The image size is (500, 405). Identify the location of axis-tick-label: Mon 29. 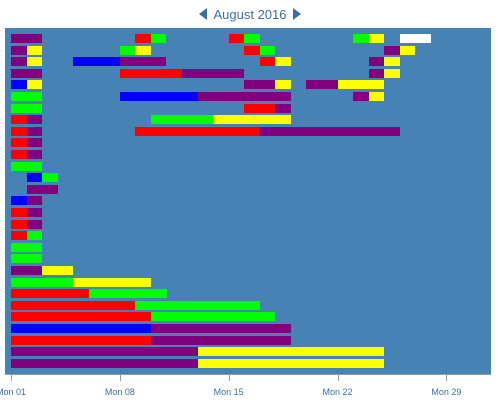
(446, 392).